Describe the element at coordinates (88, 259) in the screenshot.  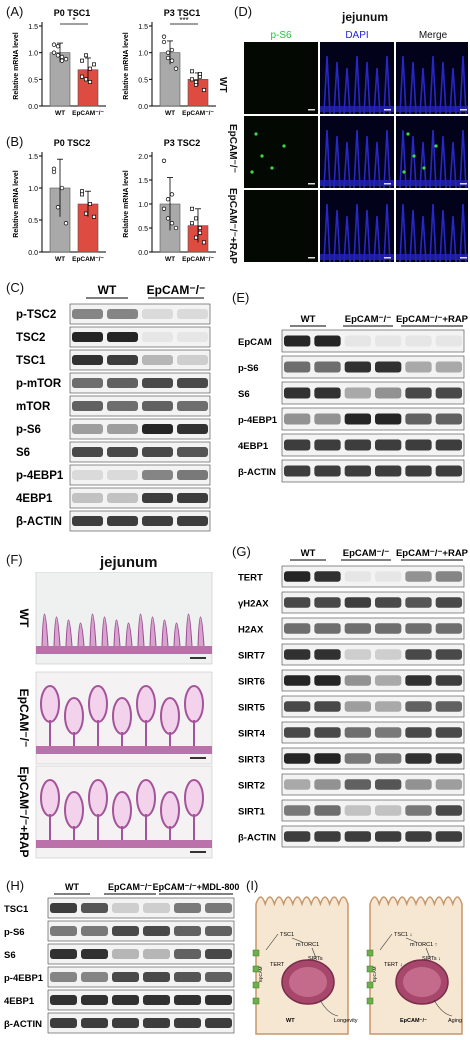
I see `x-tick-label: EpCAM⁻/⁻` at that location.